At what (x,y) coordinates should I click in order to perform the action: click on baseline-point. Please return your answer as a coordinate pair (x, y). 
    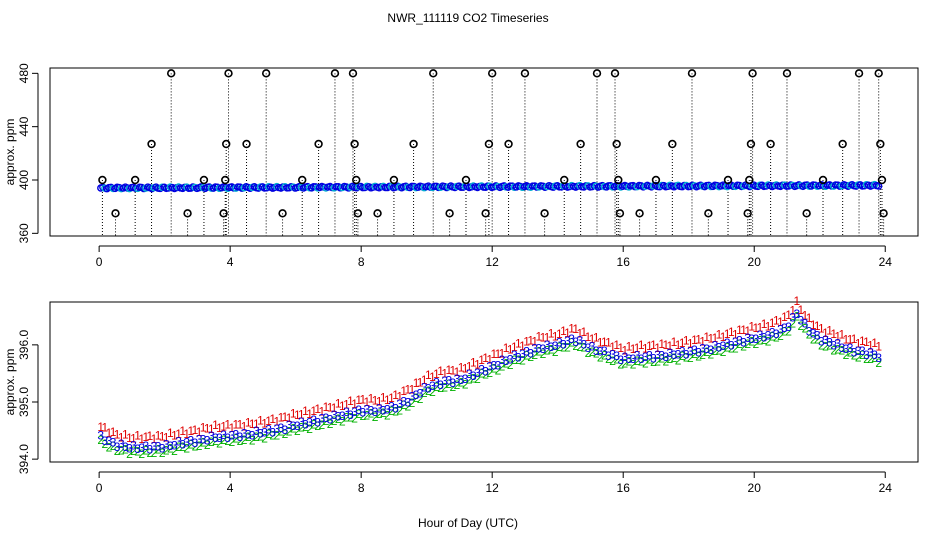
    Looking at the image, I should click on (878, 186).